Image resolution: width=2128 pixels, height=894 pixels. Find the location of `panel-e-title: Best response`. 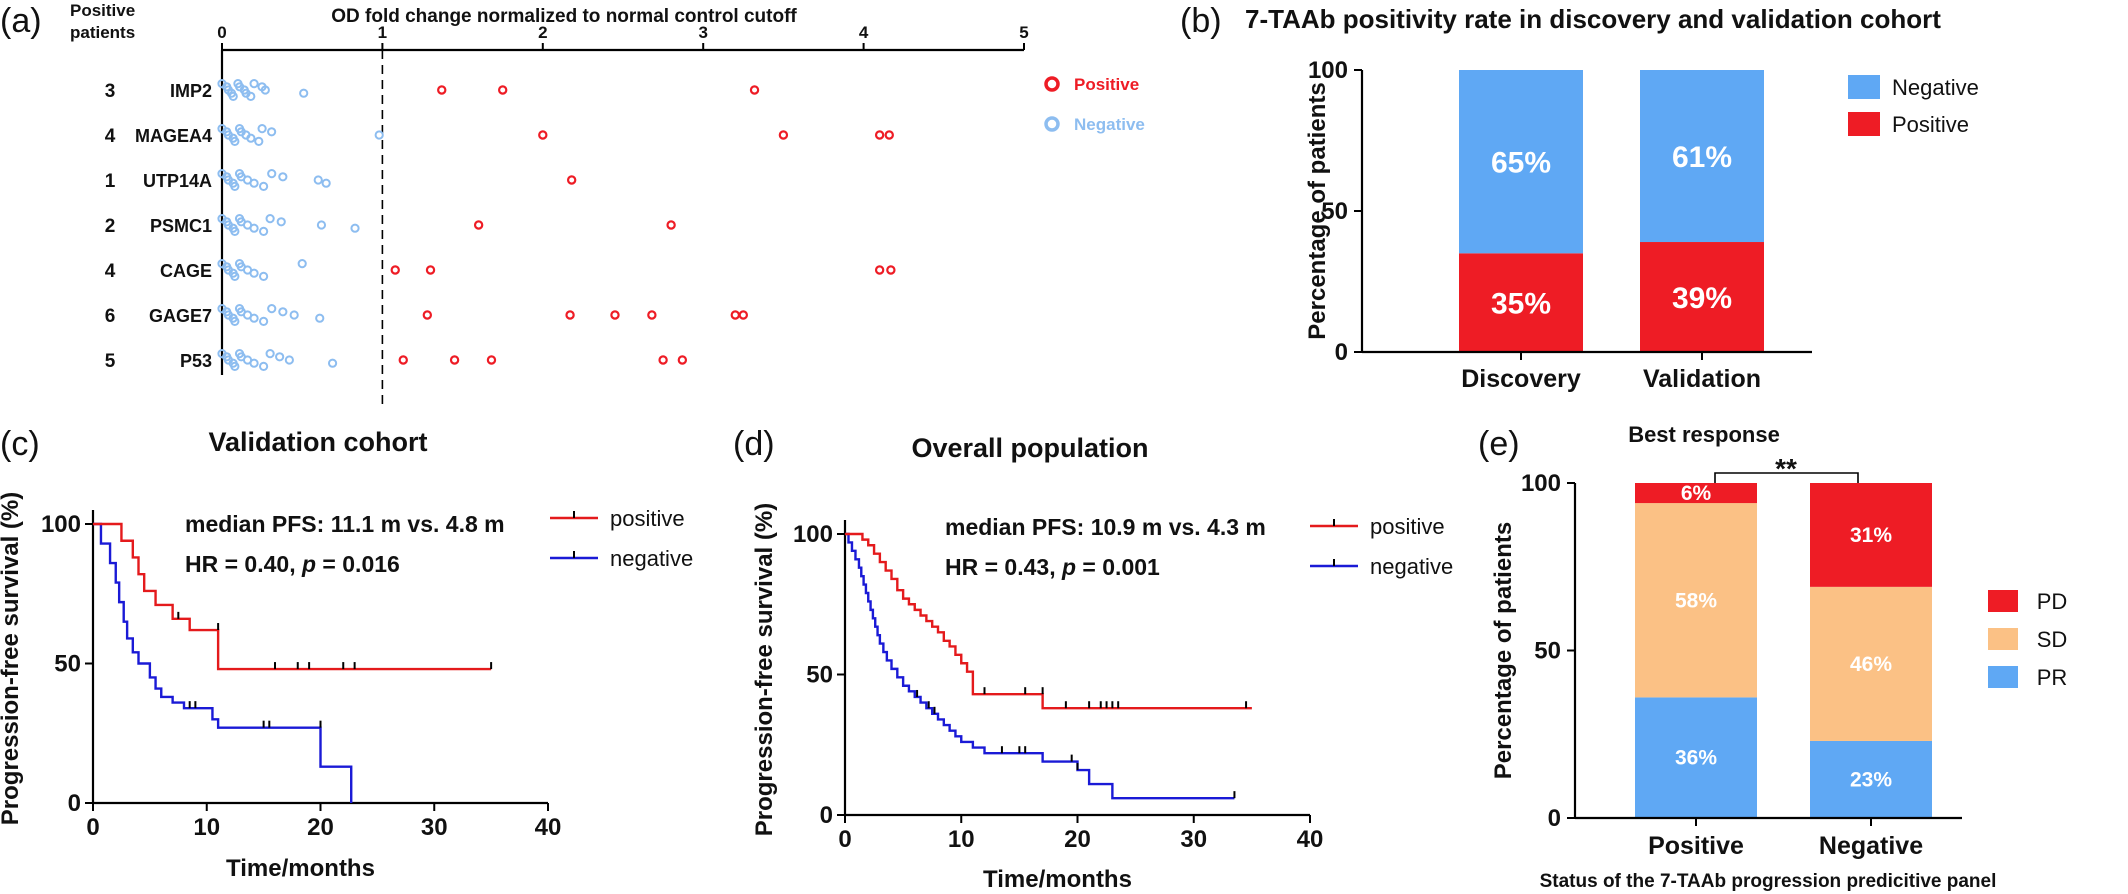

panel-e-title: Best response is located at coordinates (1704, 434).